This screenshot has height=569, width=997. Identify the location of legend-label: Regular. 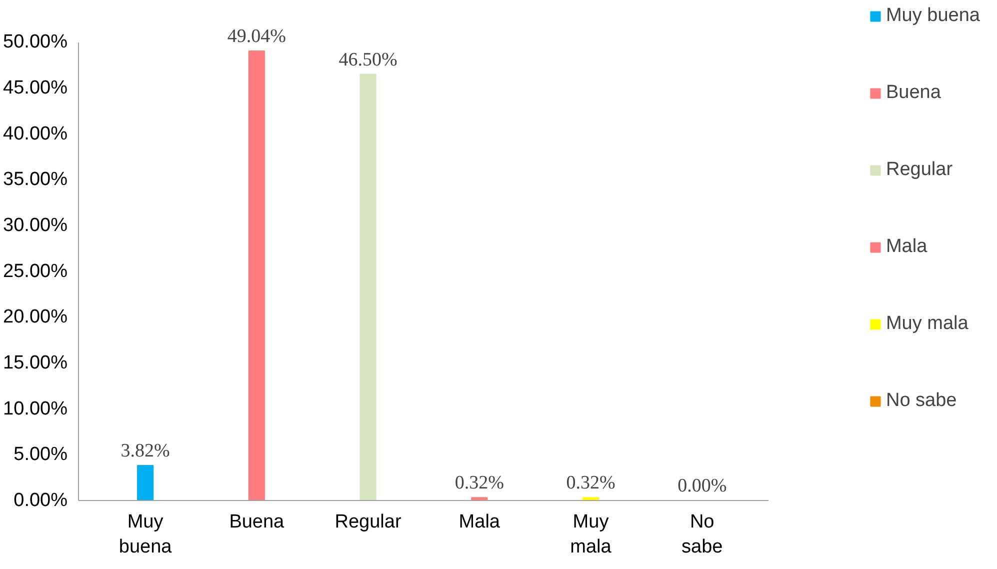
(919, 170).